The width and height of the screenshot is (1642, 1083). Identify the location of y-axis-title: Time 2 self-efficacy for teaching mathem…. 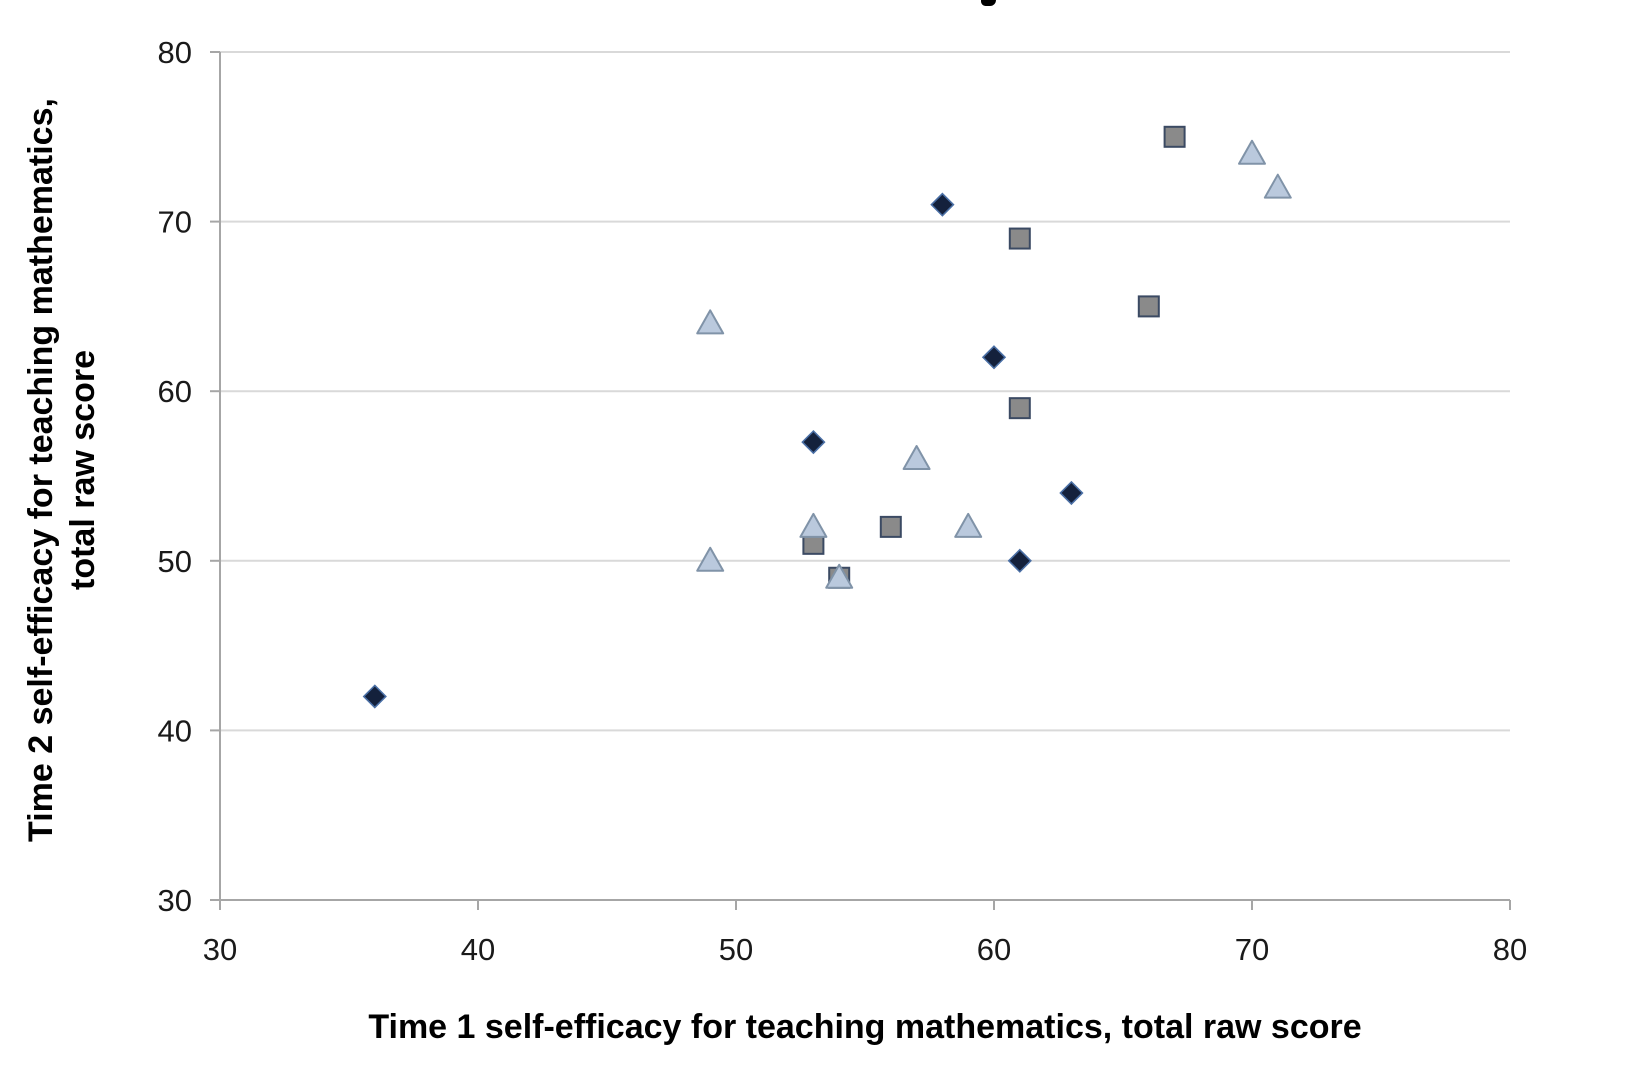
(62, 470).